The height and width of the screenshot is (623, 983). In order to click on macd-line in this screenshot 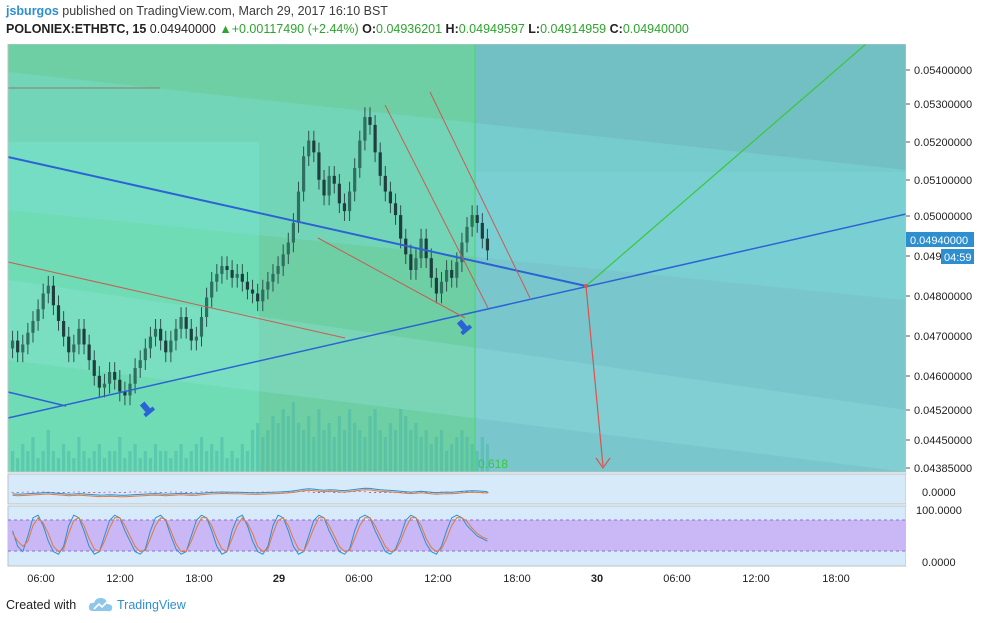, I will do `click(250, 491)`.